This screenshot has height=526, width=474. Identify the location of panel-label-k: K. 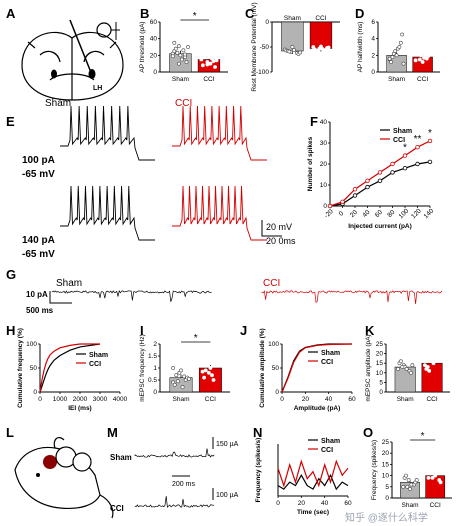
(370, 330).